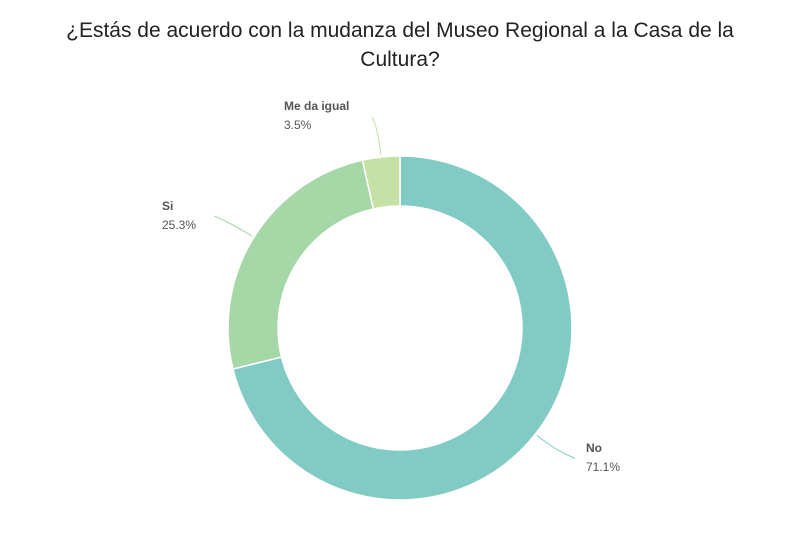  I want to click on slice-label-me-da-igual: Me da igual, so click(316, 106).